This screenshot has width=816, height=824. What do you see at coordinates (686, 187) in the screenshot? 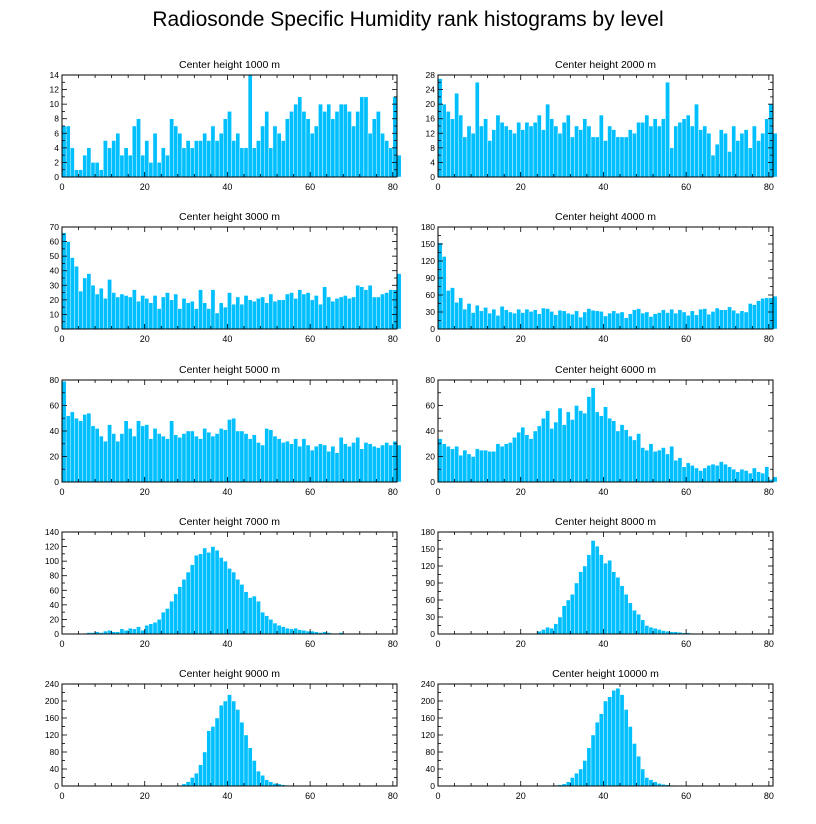
I see `x-tick-label: 60` at bounding box center [686, 187].